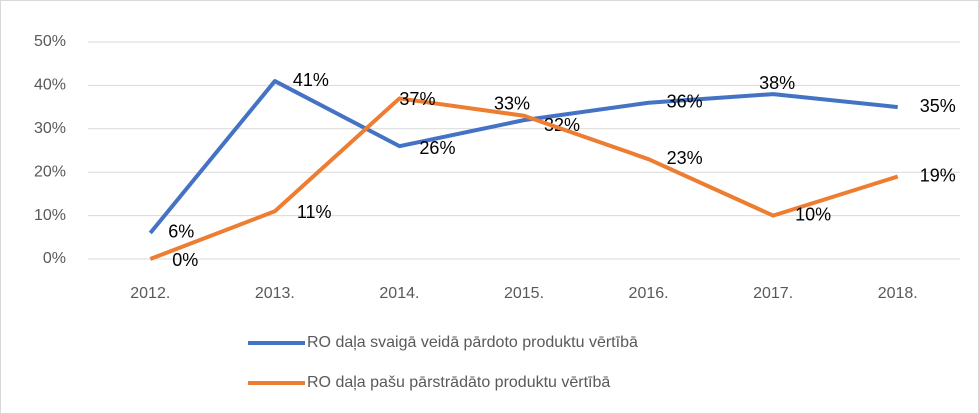 This screenshot has width=979, height=414. What do you see at coordinates (524, 293) in the screenshot?
I see `x-tick-label: 2015.` at bounding box center [524, 293].